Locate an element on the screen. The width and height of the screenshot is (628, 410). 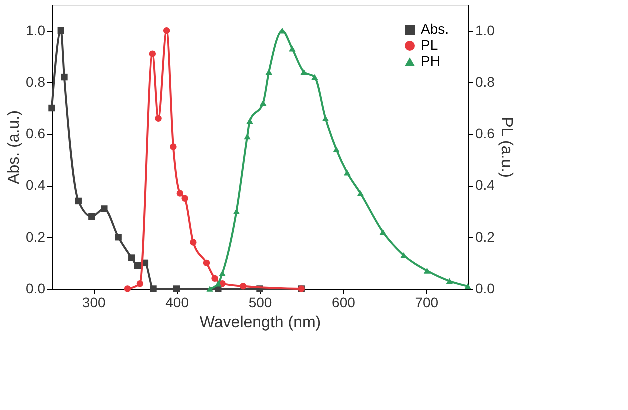
x-tick-label: 500 is located at coordinates (260, 302).